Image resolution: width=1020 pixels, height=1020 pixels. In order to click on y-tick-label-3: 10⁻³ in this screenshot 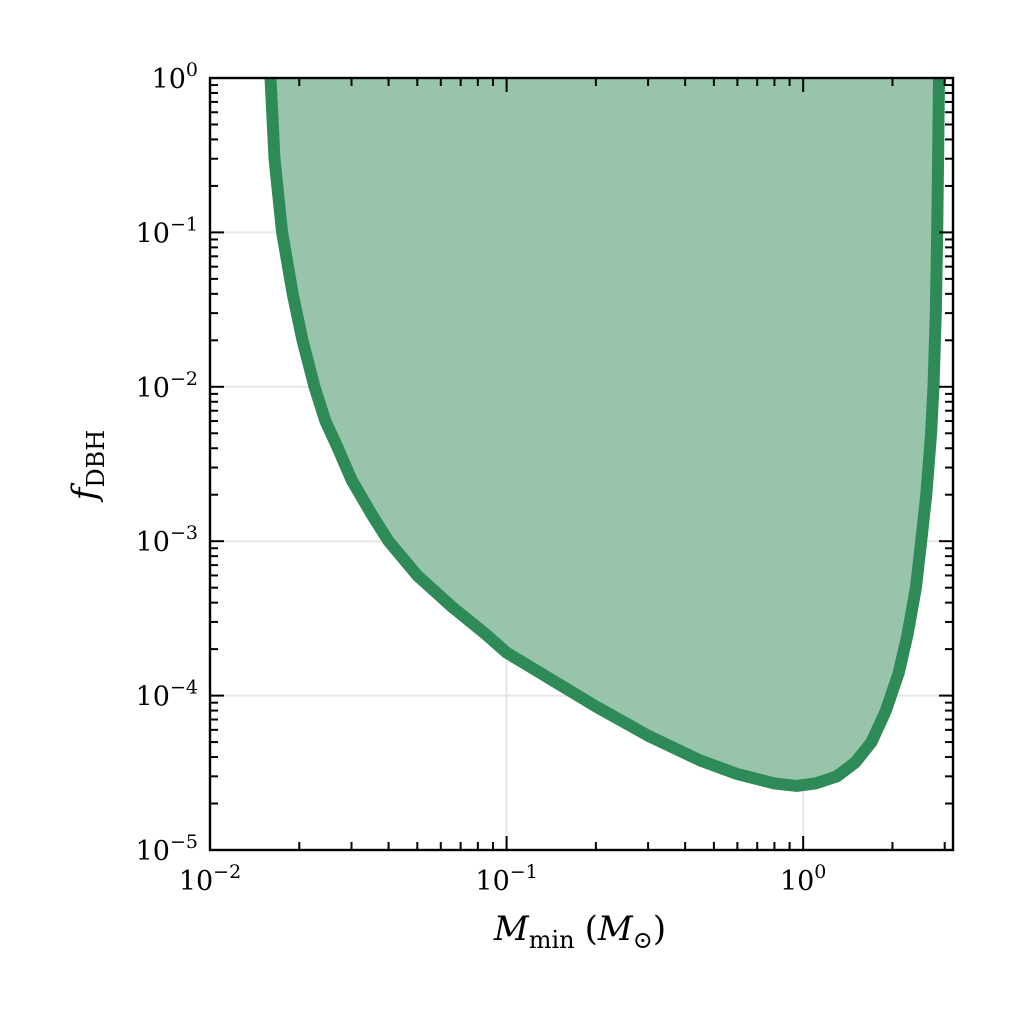, I will do `click(167, 540)`.